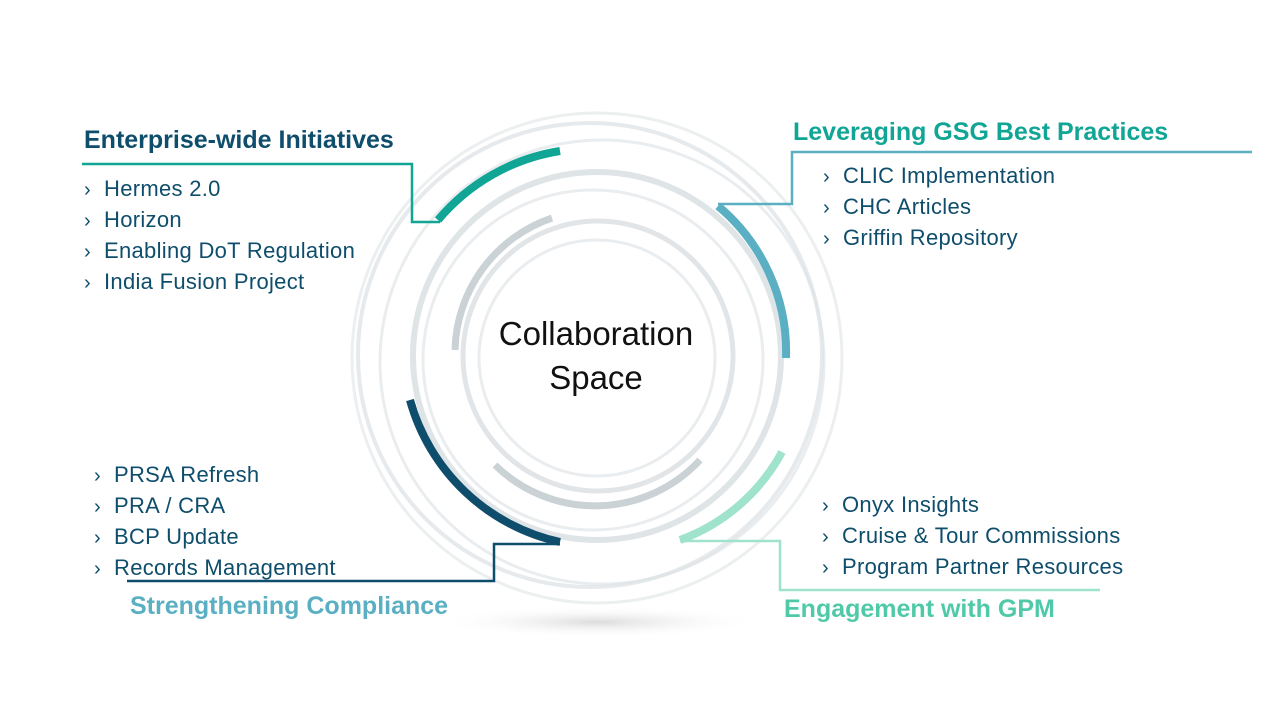 This screenshot has height=720, width=1280. Describe the element at coordinates (981, 132) in the screenshot. I see `leveraging-heading: Leveraging GSG Best Practices` at that location.